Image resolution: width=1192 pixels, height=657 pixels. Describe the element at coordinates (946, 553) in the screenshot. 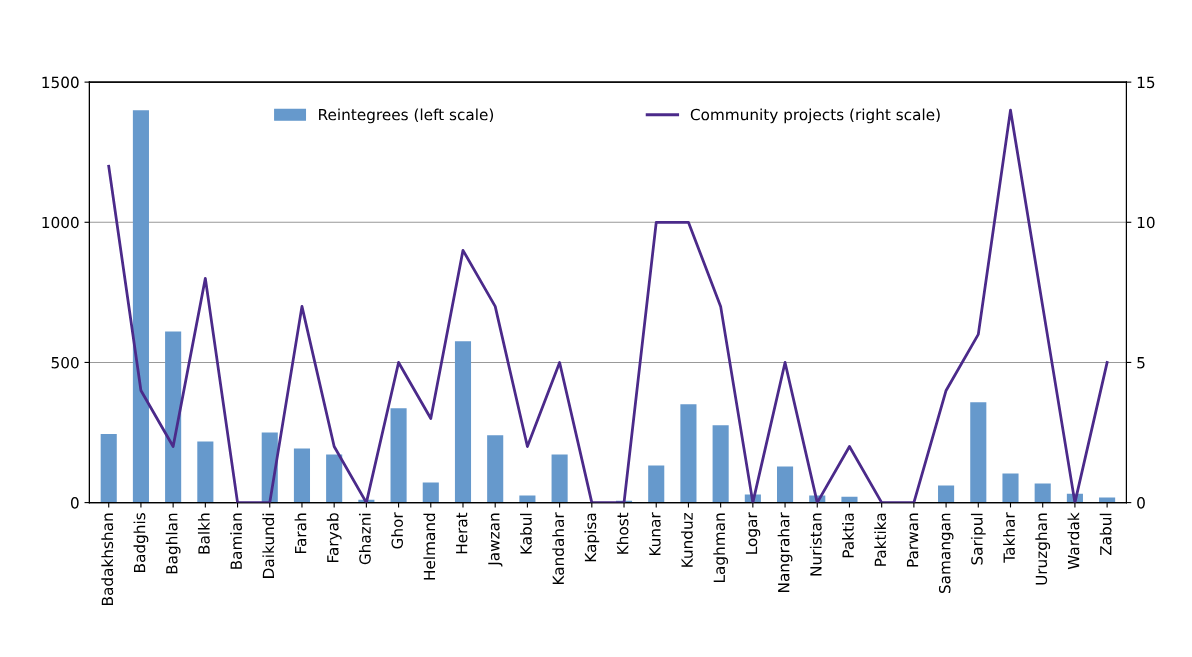

I see `x-tick-label: Samangan` at that location.